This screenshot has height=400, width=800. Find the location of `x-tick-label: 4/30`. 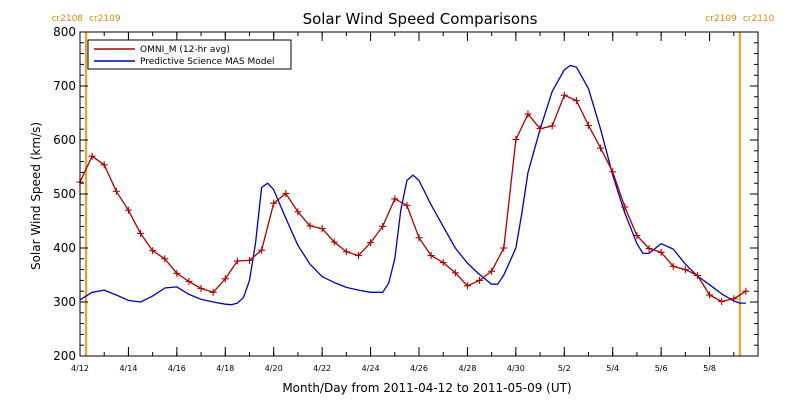

x-tick-label: 4/30 is located at coordinates (516, 368).